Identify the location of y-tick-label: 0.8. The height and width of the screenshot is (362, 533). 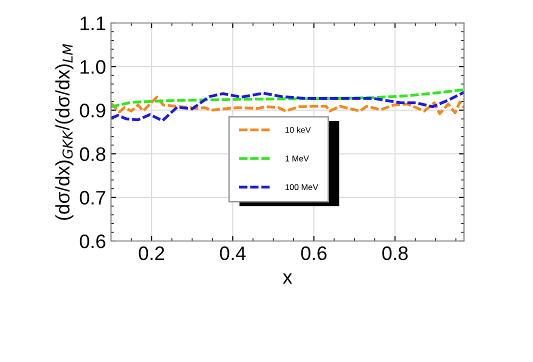
(93, 154).